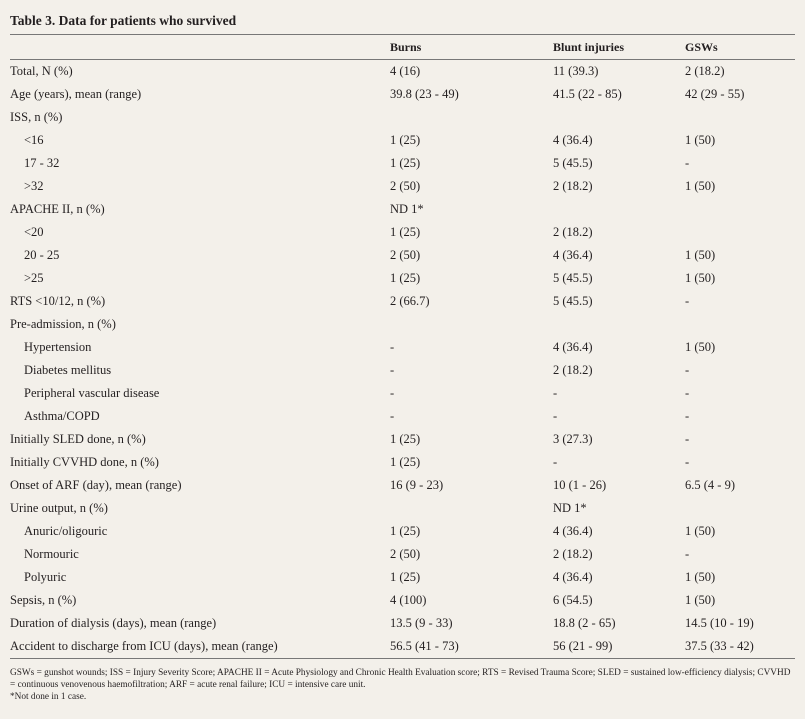 This screenshot has width=805, height=719. Describe the element at coordinates (402, 140) in the screenshot. I see `sub-row: <16 1 (25) 4 (36.4) 1 (50)` at that location.